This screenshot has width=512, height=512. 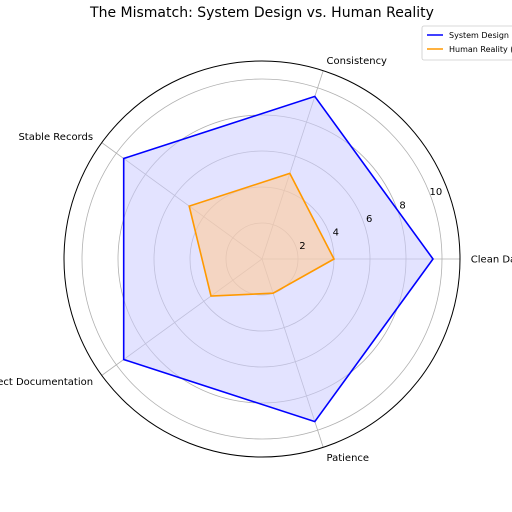 I want to click on r-tick-label-4: 4, so click(x=336, y=233).